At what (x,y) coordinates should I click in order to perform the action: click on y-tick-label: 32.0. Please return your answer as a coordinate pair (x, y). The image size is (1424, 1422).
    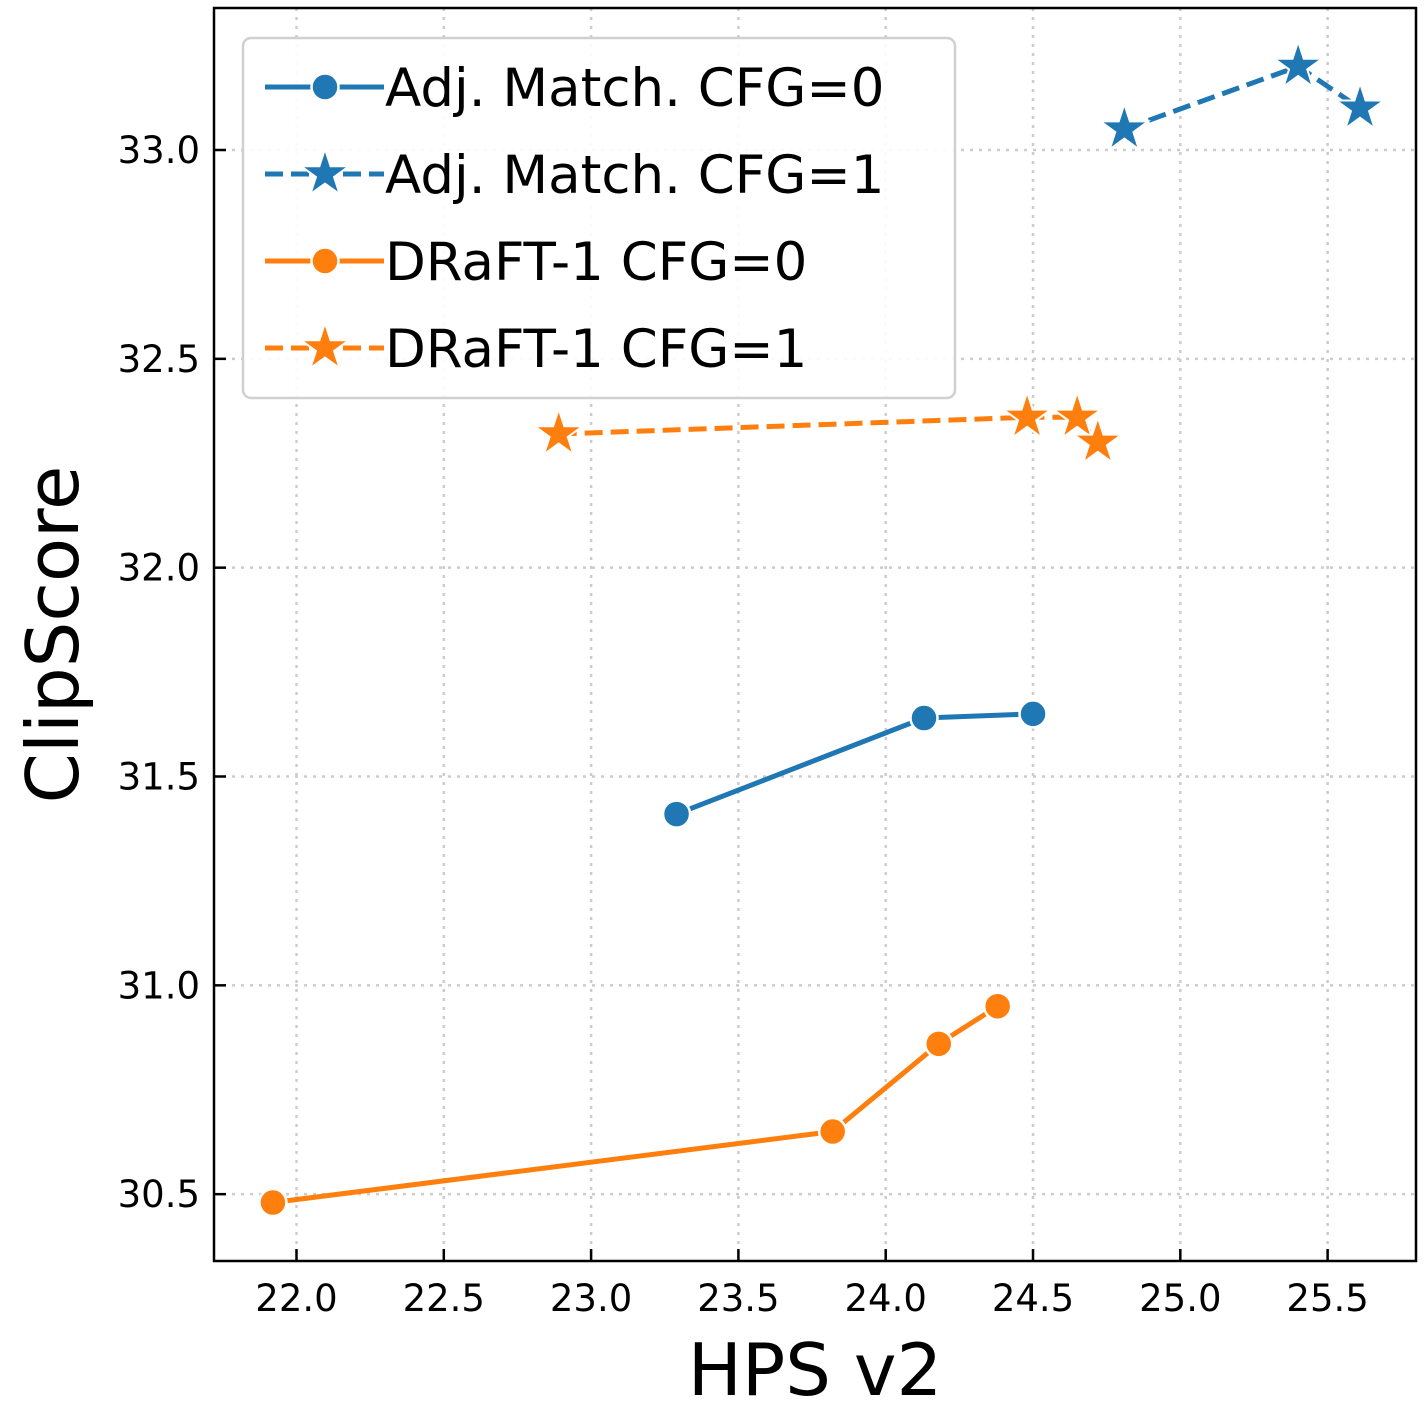
    Looking at the image, I should click on (159, 568).